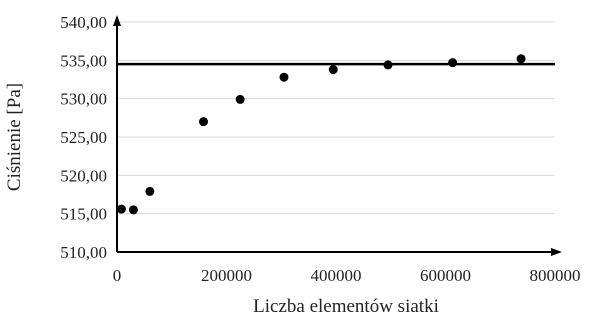 The height and width of the screenshot is (325, 593). I want to click on x-tick-label: 0, so click(117, 275).